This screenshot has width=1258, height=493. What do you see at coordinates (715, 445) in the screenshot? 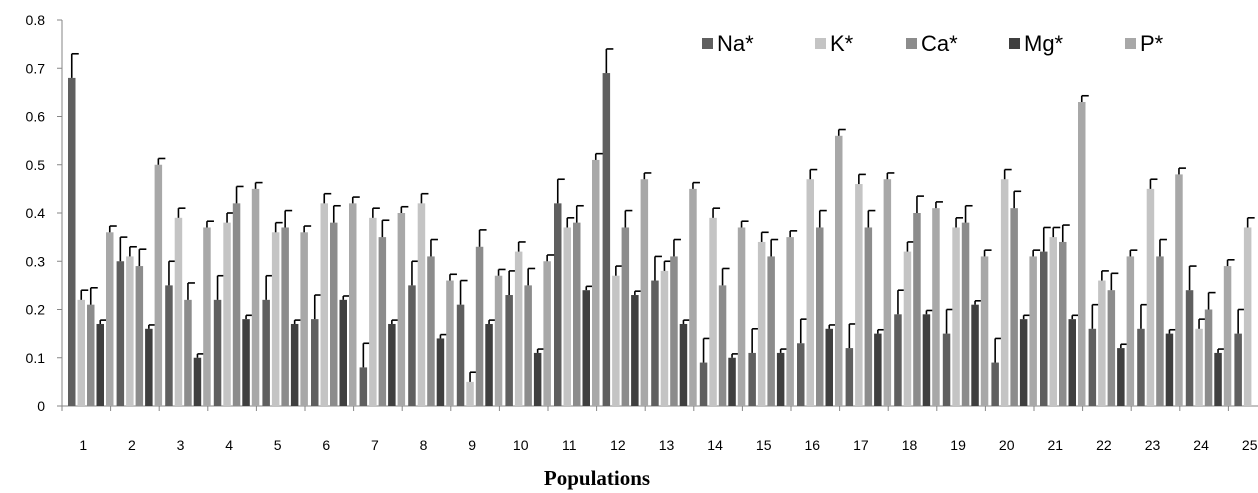
I see `x-tick-label: 14` at bounding box center [715, 445].